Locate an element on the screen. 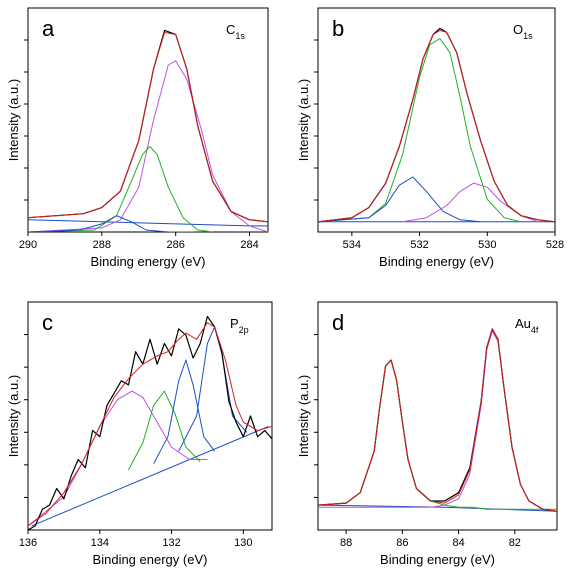 The image size is (567, 578). panel-letter: b is located at coordinates (338, 28).